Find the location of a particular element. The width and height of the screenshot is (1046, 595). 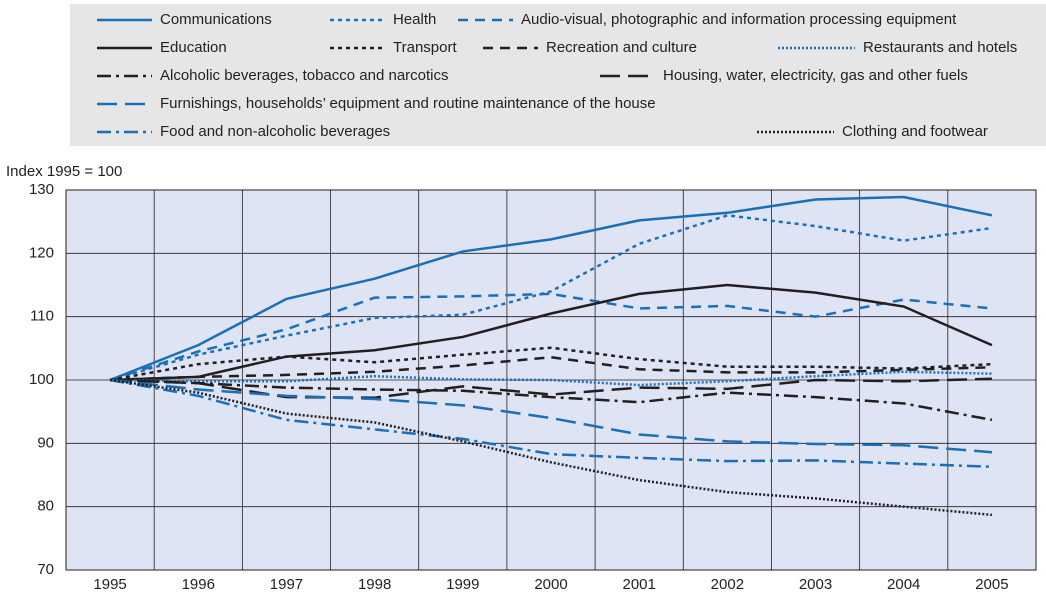

x-tick-label: 1996 is located at coordinates (198, 584).